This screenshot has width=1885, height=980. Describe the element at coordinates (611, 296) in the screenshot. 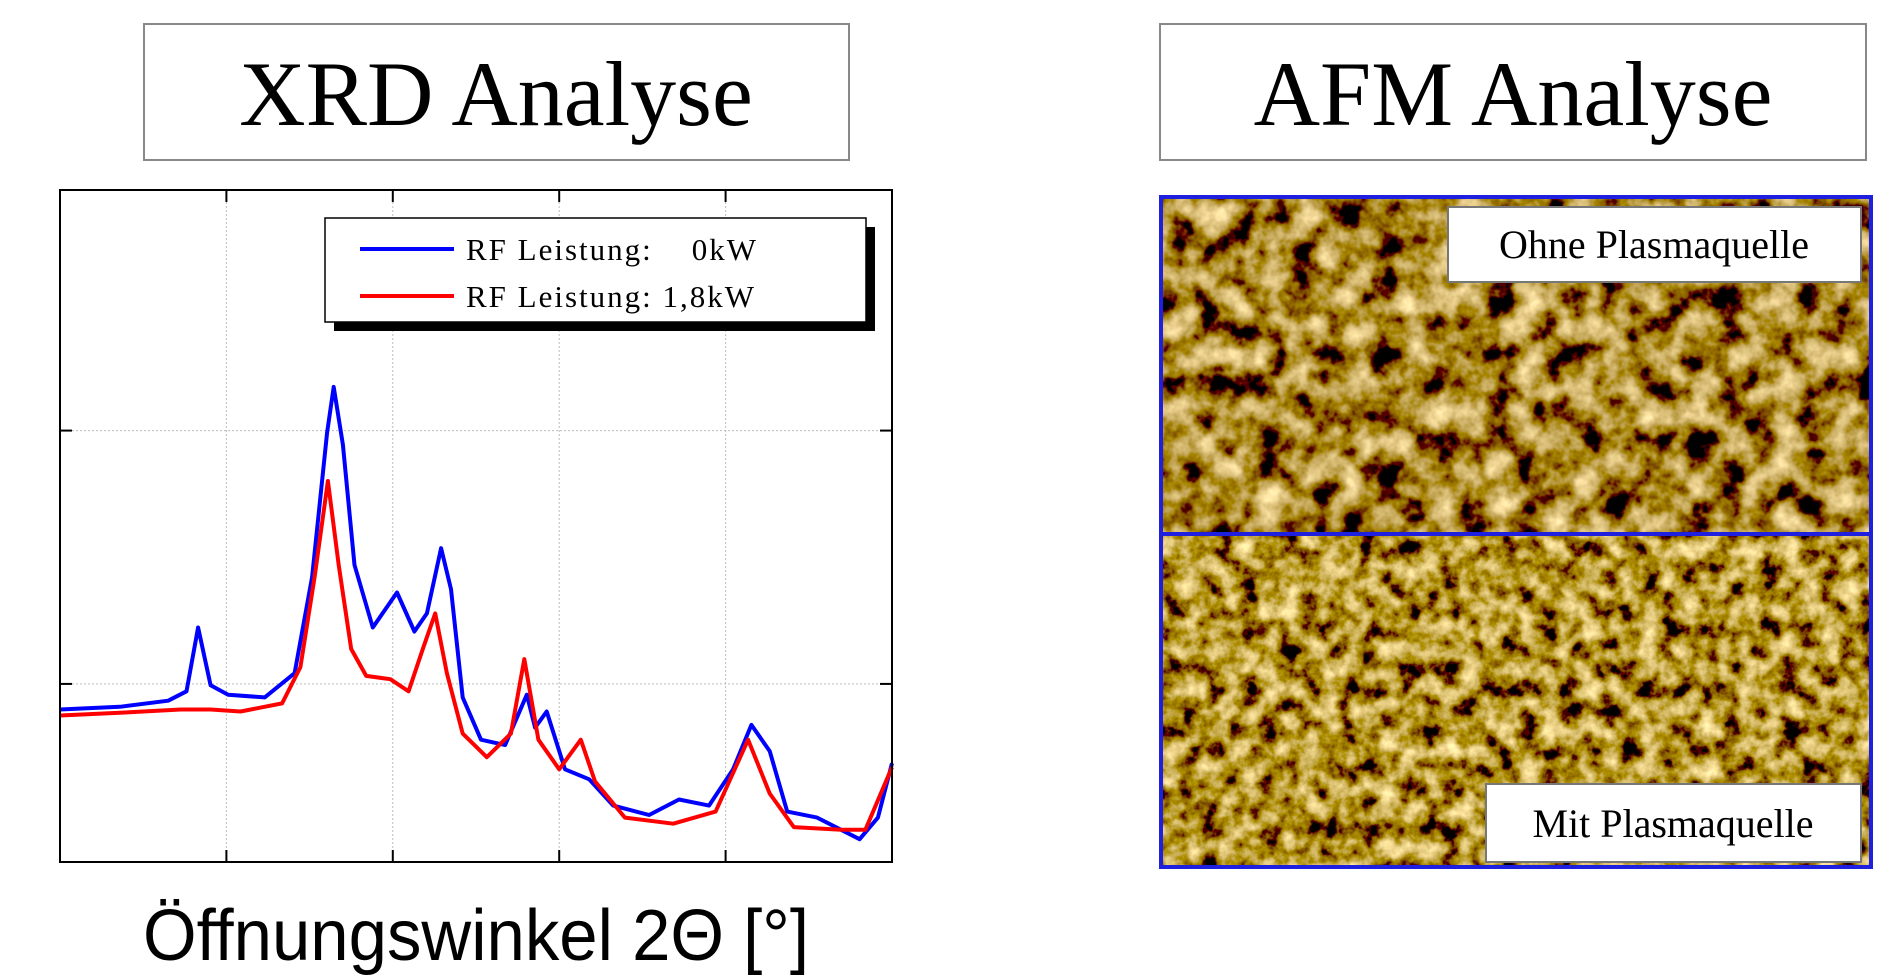

I see `legend-label: RF Leistung: 1,8kW` at that location.